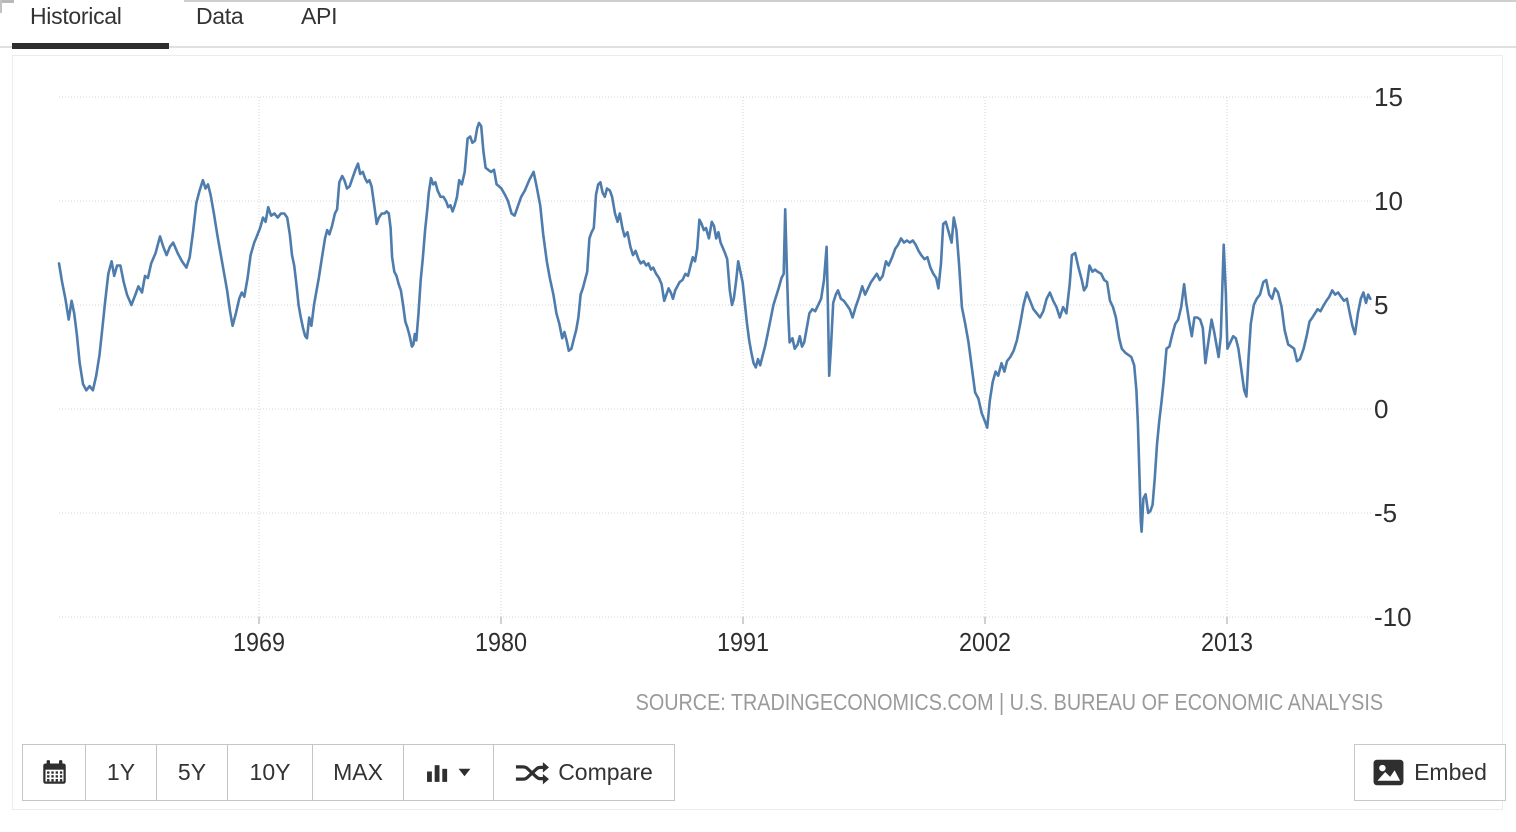 This screenshot has height=832, width=1516. Describe the element at coordinates (7, 1) in the screenshot. I see `top-left-corner` at that location.